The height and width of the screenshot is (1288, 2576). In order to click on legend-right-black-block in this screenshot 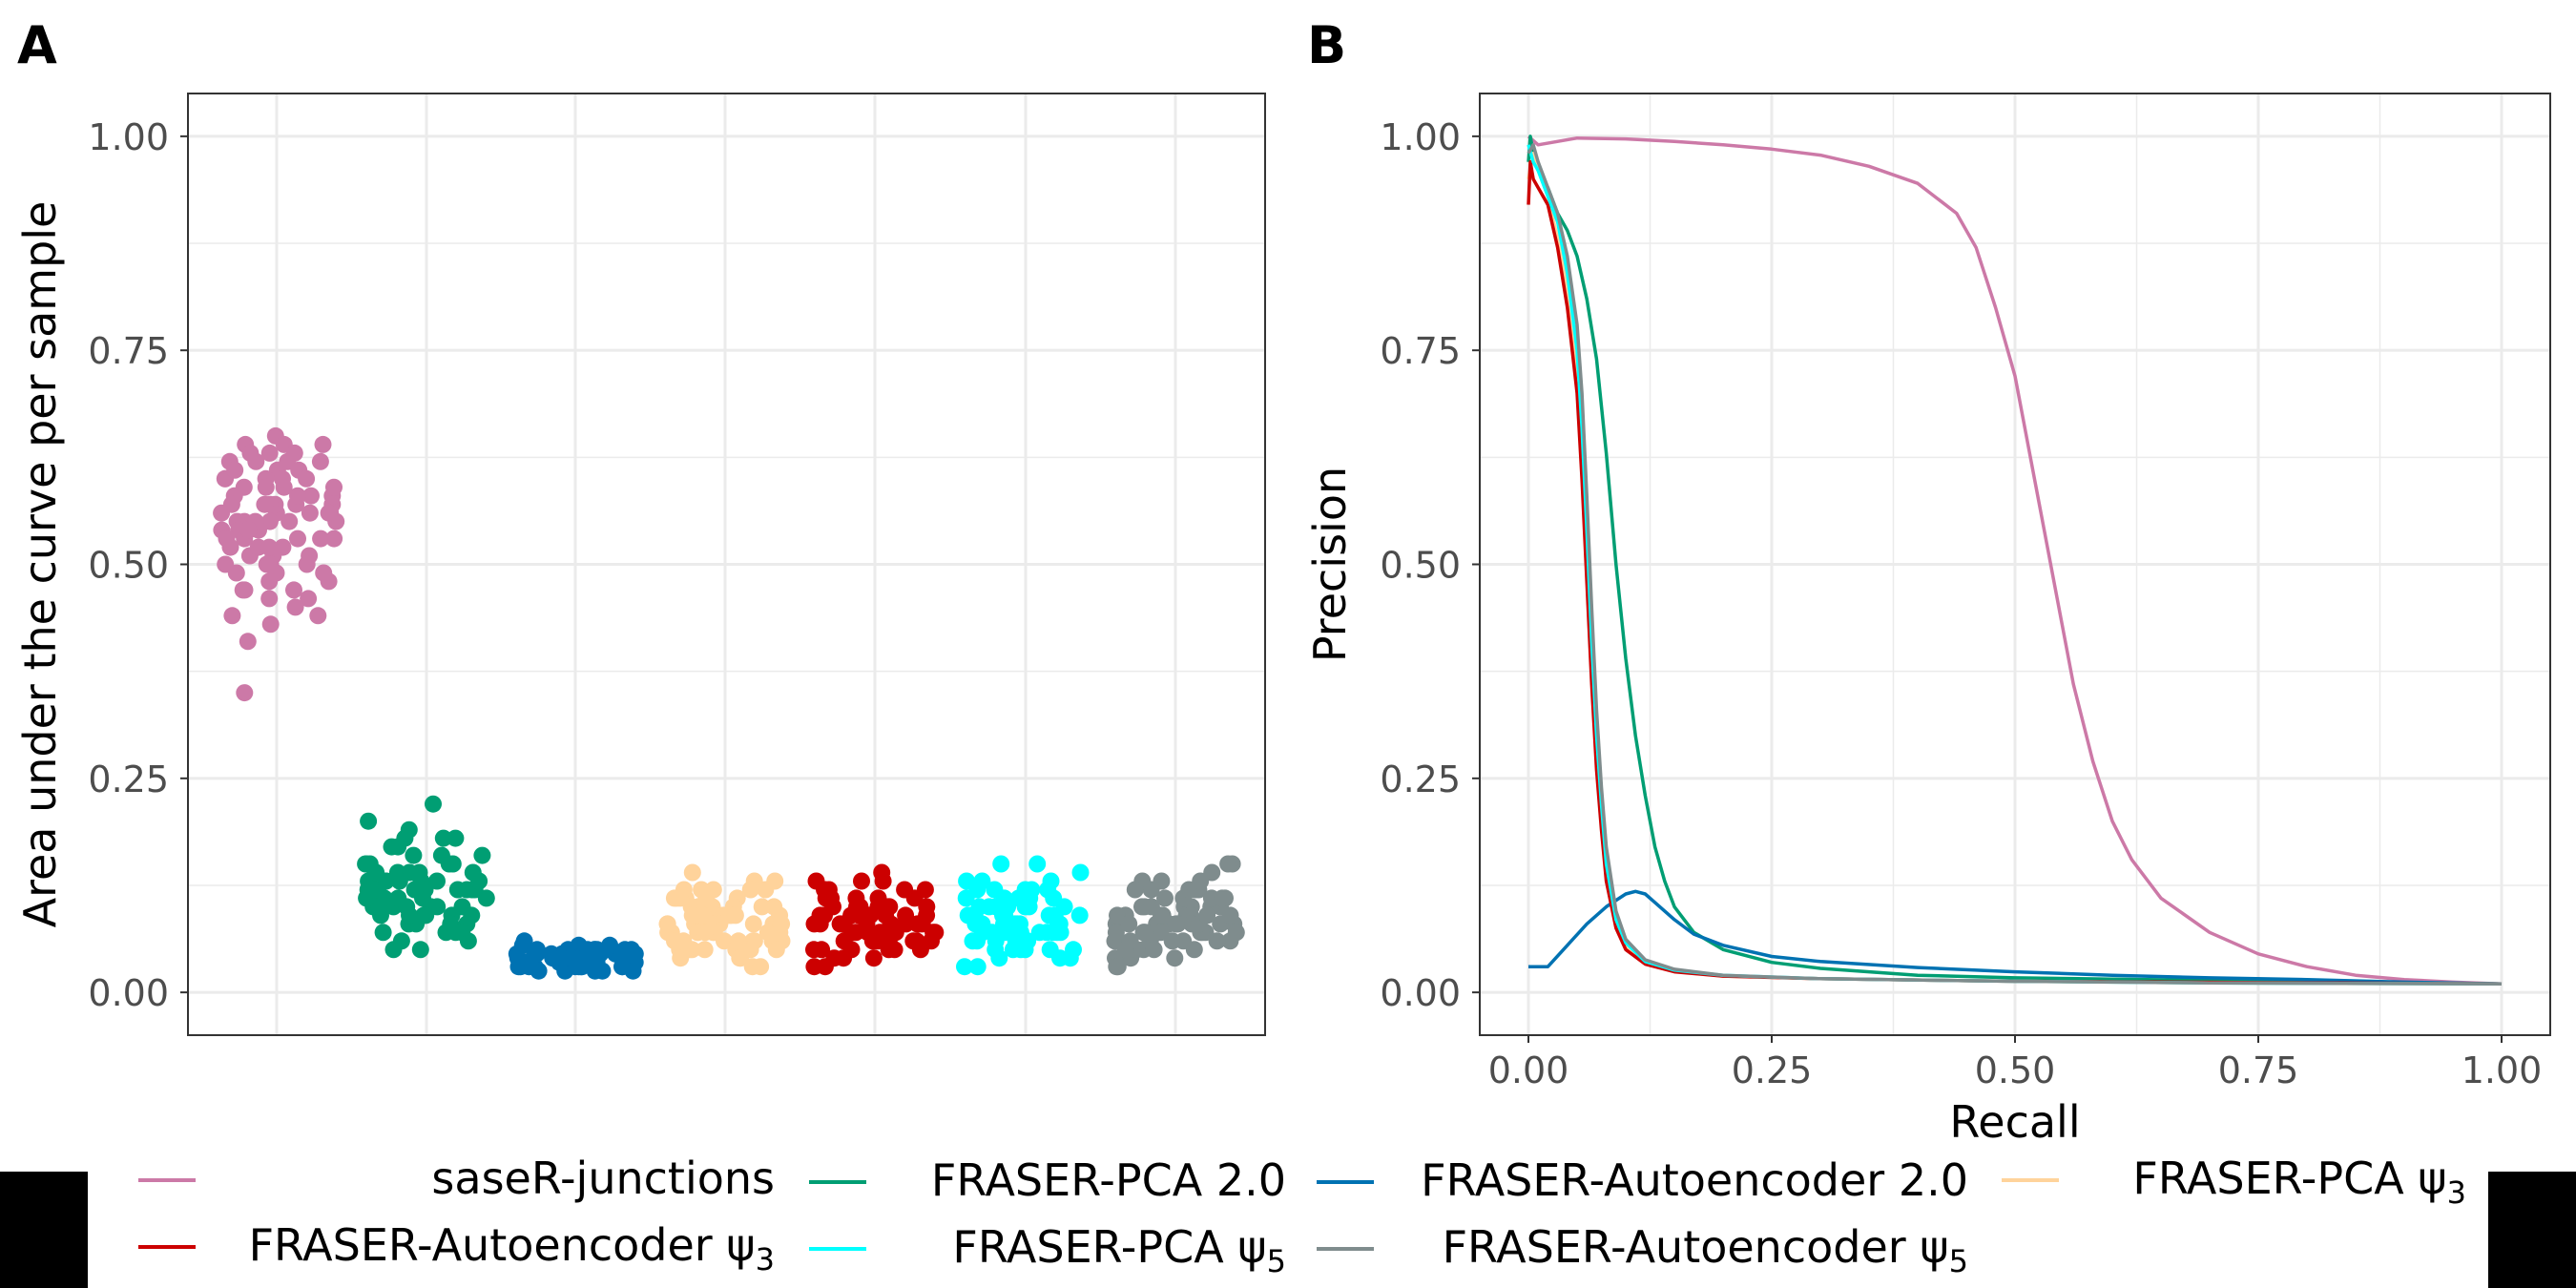, I will do `click(2532, 1230)`.